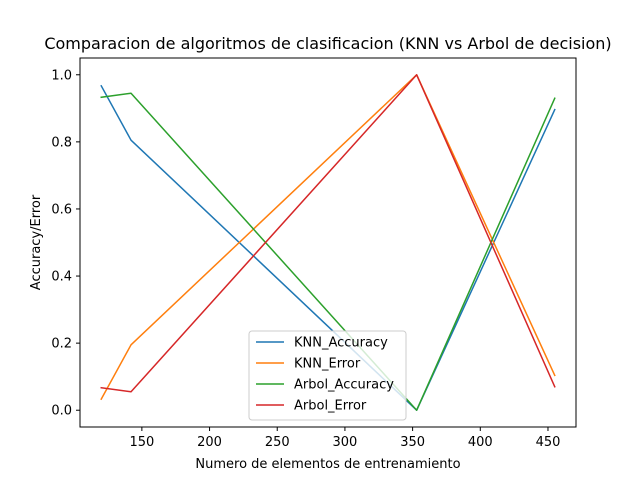  I want to click on y-tick-label: 0.0, so click(61, 411).